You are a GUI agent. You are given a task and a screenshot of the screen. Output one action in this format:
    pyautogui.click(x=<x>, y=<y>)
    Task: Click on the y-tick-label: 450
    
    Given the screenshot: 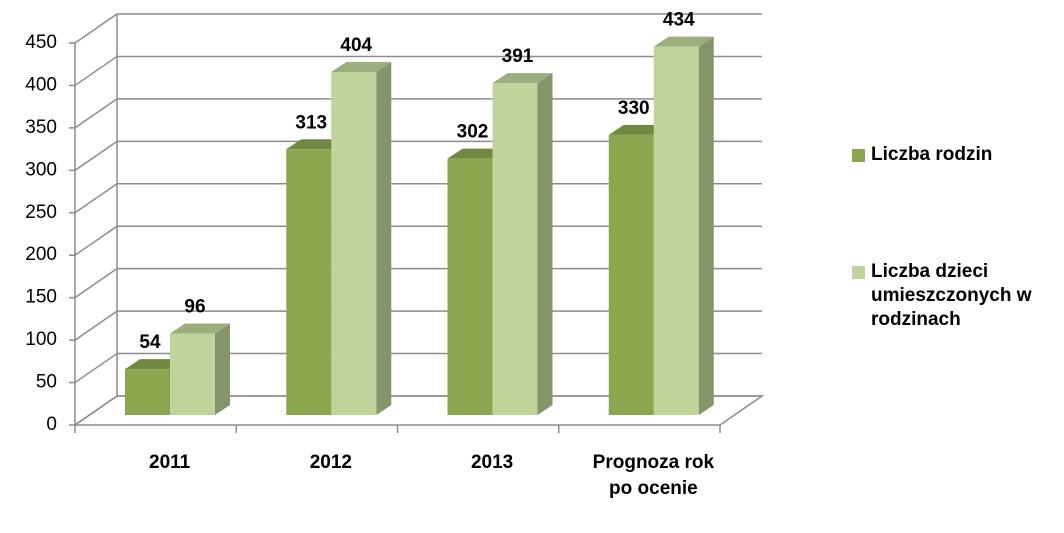 What is the action you would take?
    pyautogui.click(x=41, y=42)
    